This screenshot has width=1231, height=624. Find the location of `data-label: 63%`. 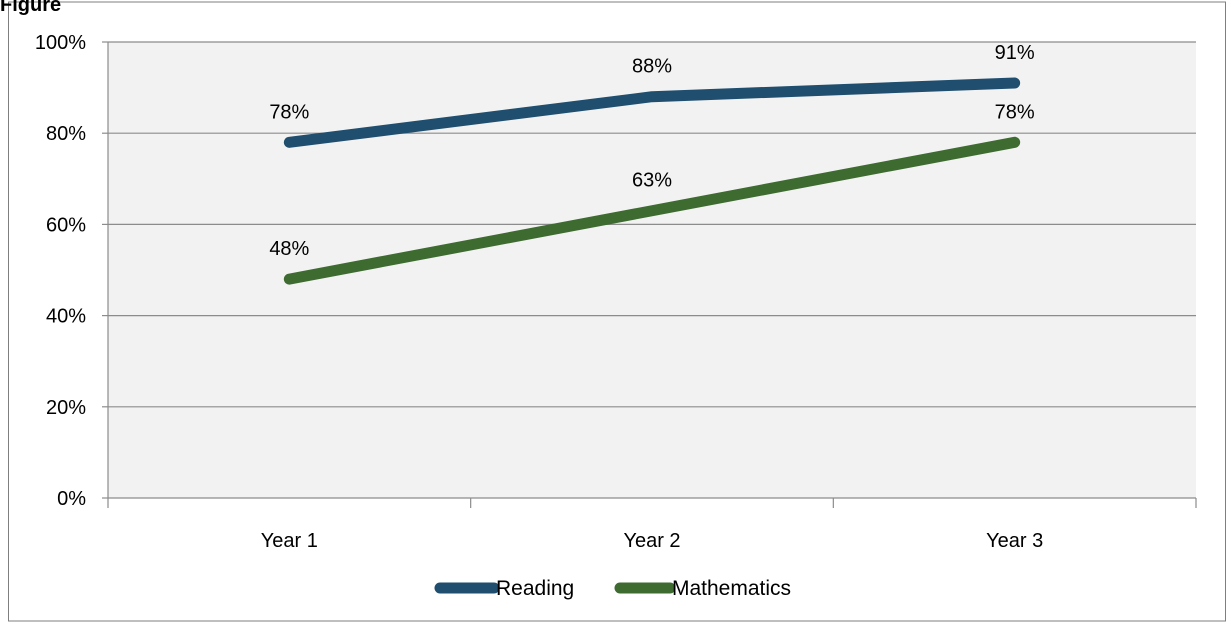

data-label: 63% is located at coordinates (652, 181).